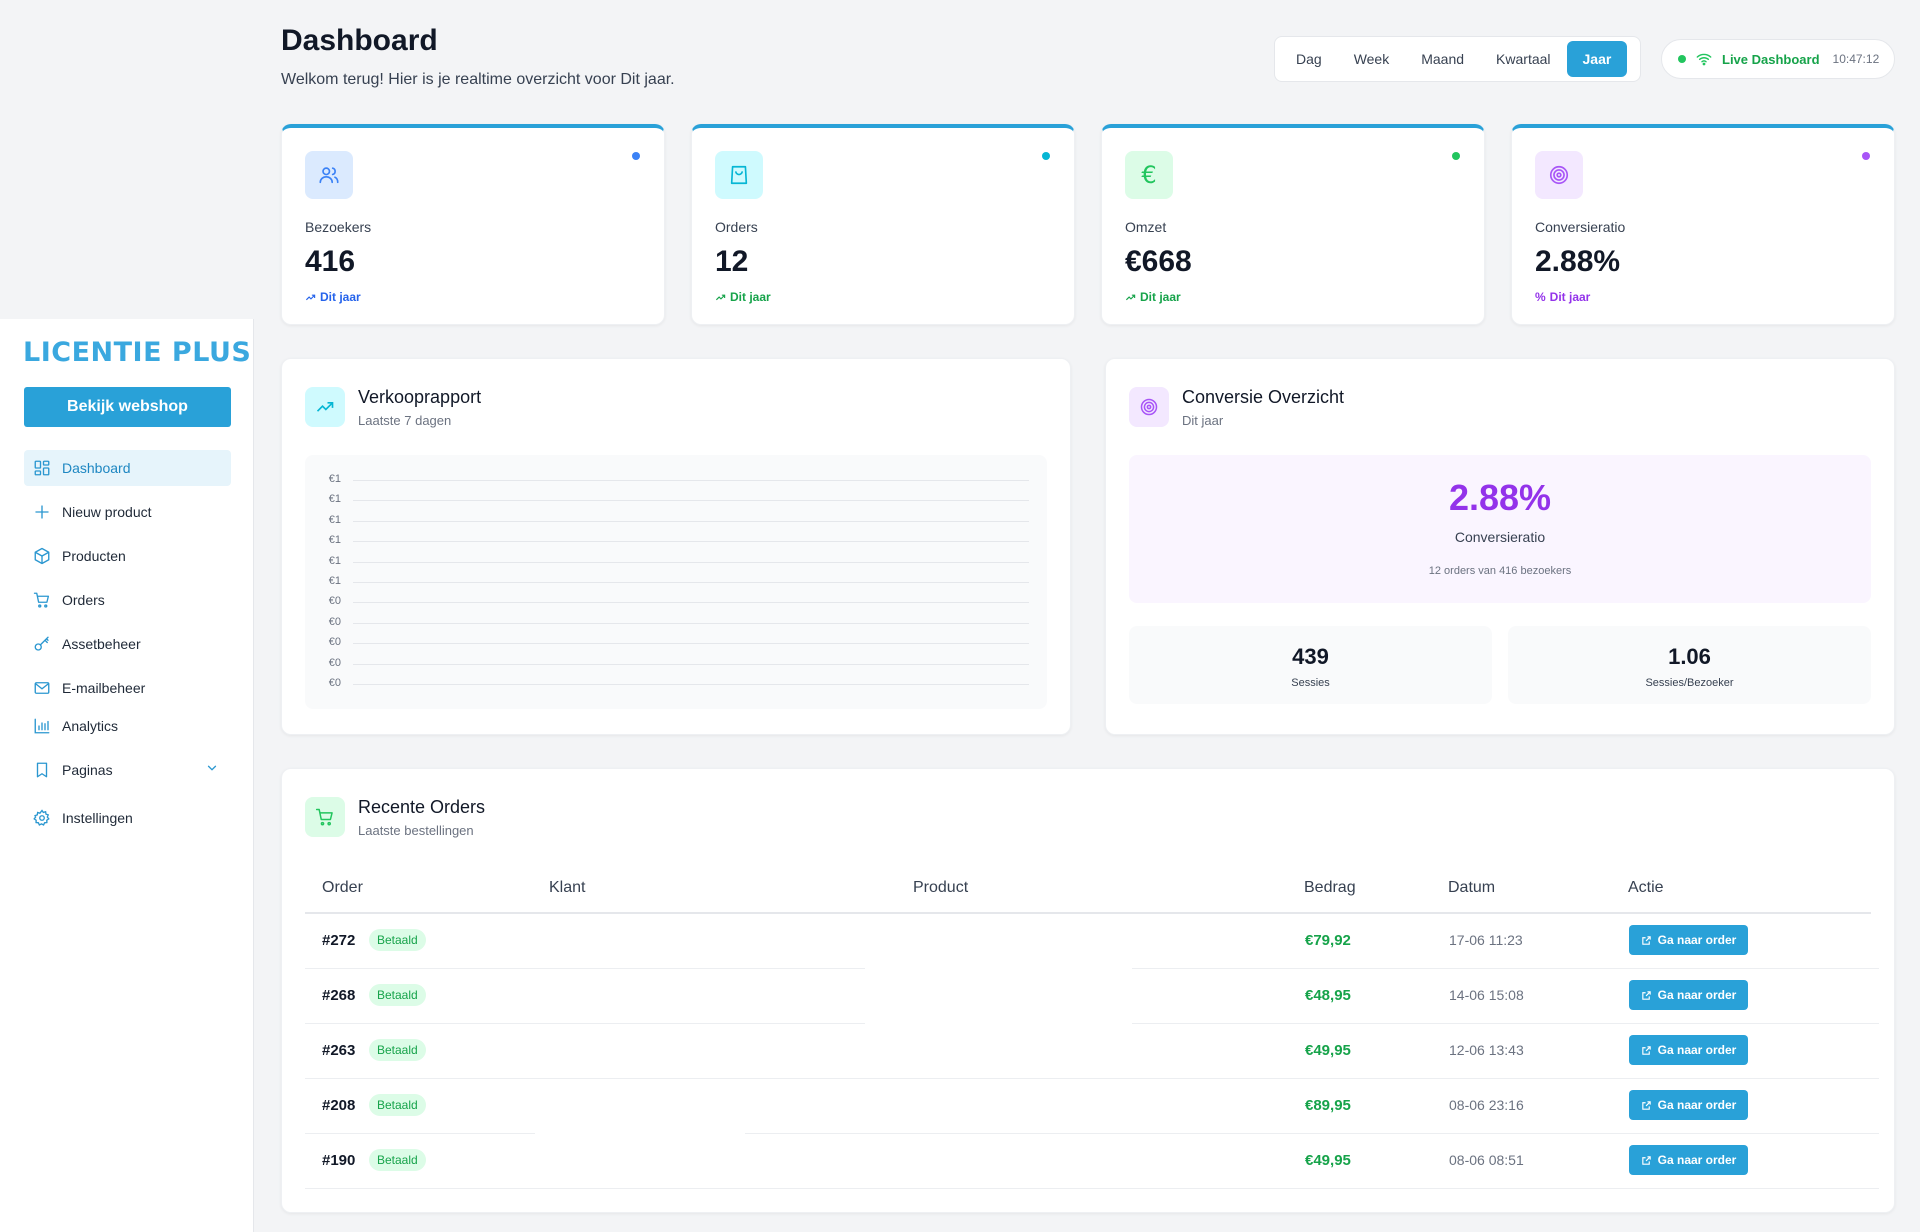  Describe the element at coordinates (1689, 656) in the screenshot. I see `sessions-per-visitor-value: 1.06` at that location.